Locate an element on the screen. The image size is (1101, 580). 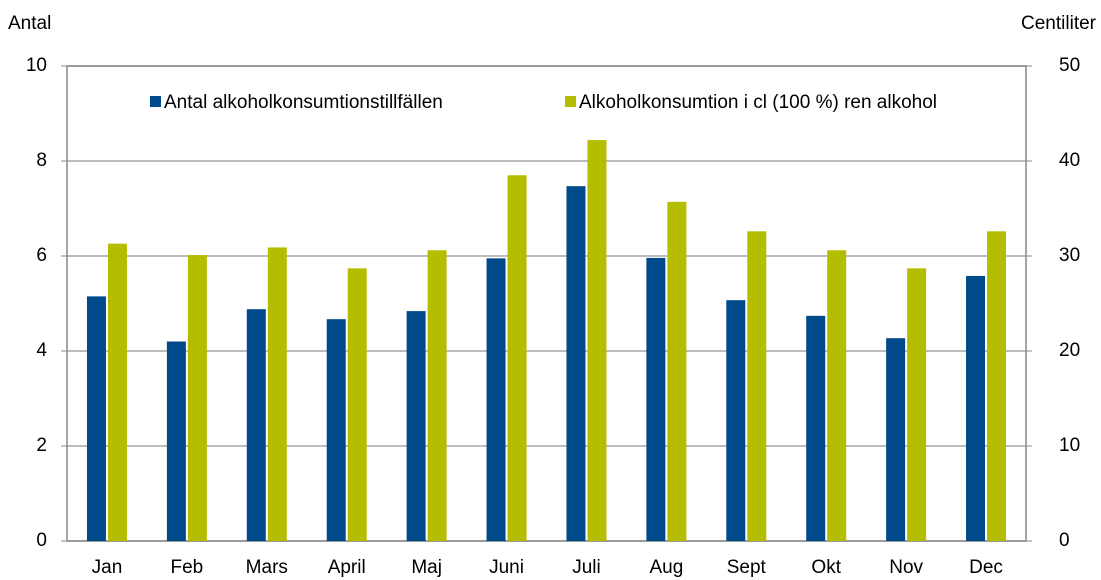
y-axis-title: Antal is located at coordinates (29, 23).